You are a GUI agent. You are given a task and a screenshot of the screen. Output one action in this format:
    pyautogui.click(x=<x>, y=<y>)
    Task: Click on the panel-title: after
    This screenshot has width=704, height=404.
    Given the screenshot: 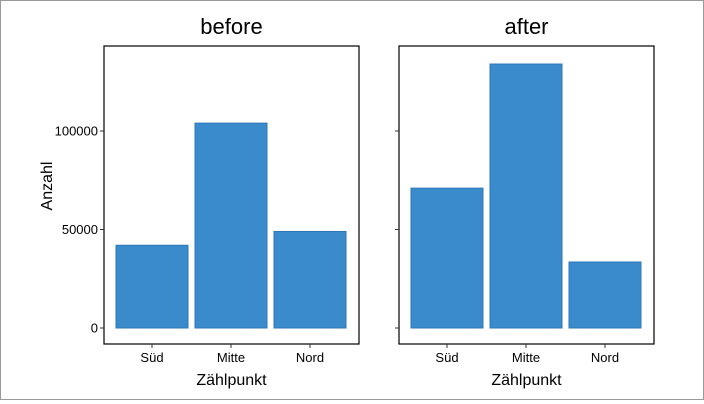 What is the action you would take?
    pyautogui.click(x=526, y=26)
    